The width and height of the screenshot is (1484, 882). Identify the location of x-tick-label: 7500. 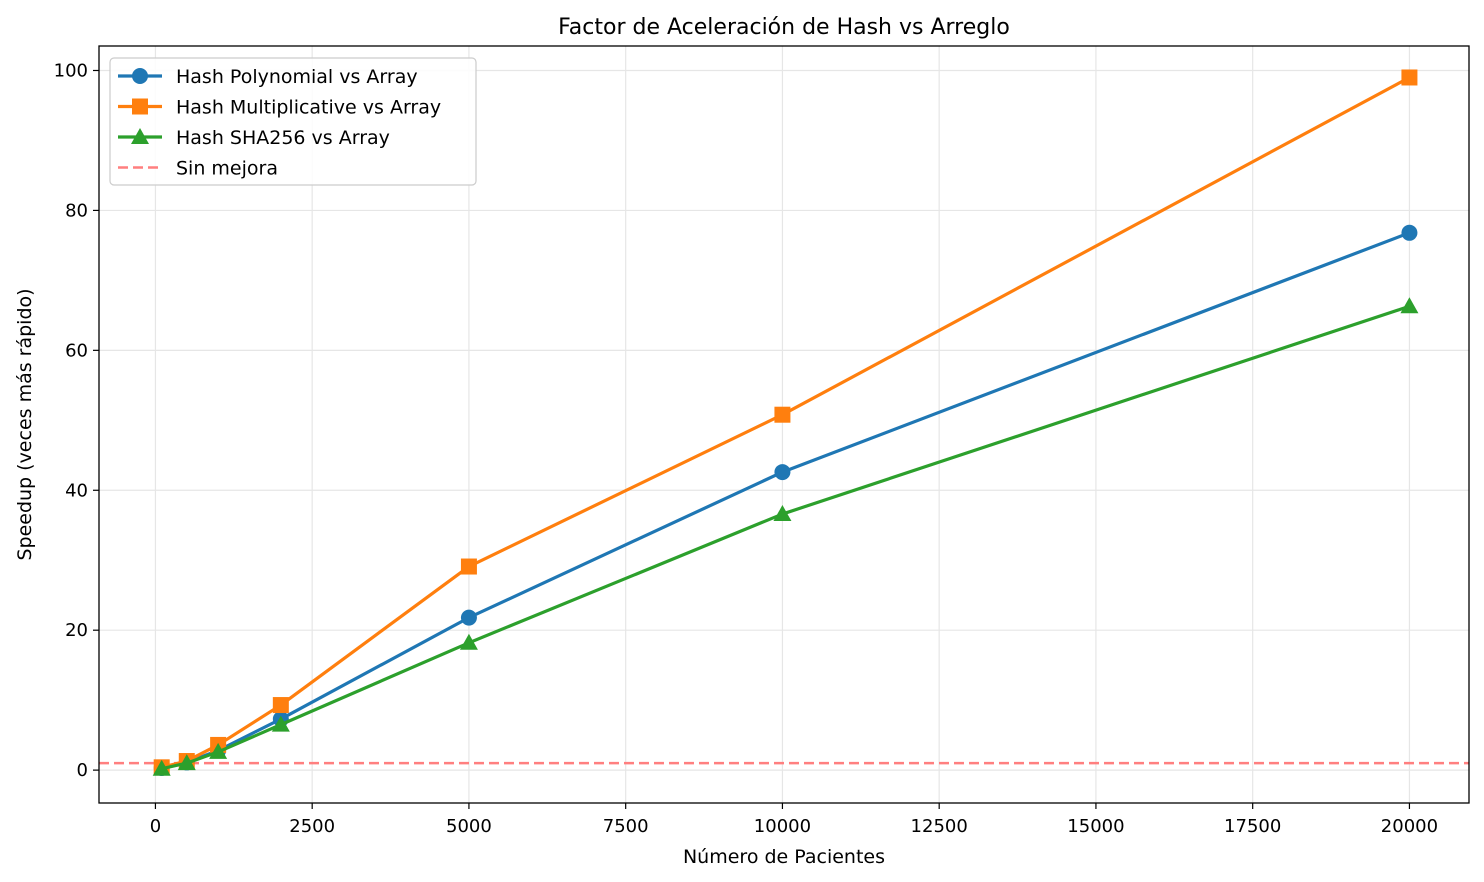
(626, 826).